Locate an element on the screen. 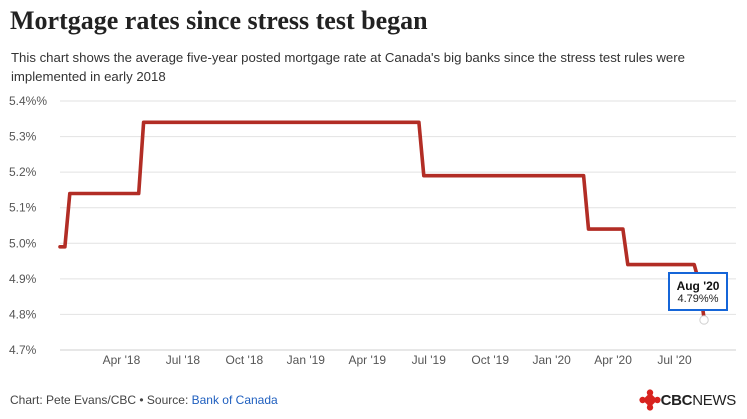 This screenshot has width=747, height=419. x-tick-label: Jan '20 is located at coordinates (551, 360).